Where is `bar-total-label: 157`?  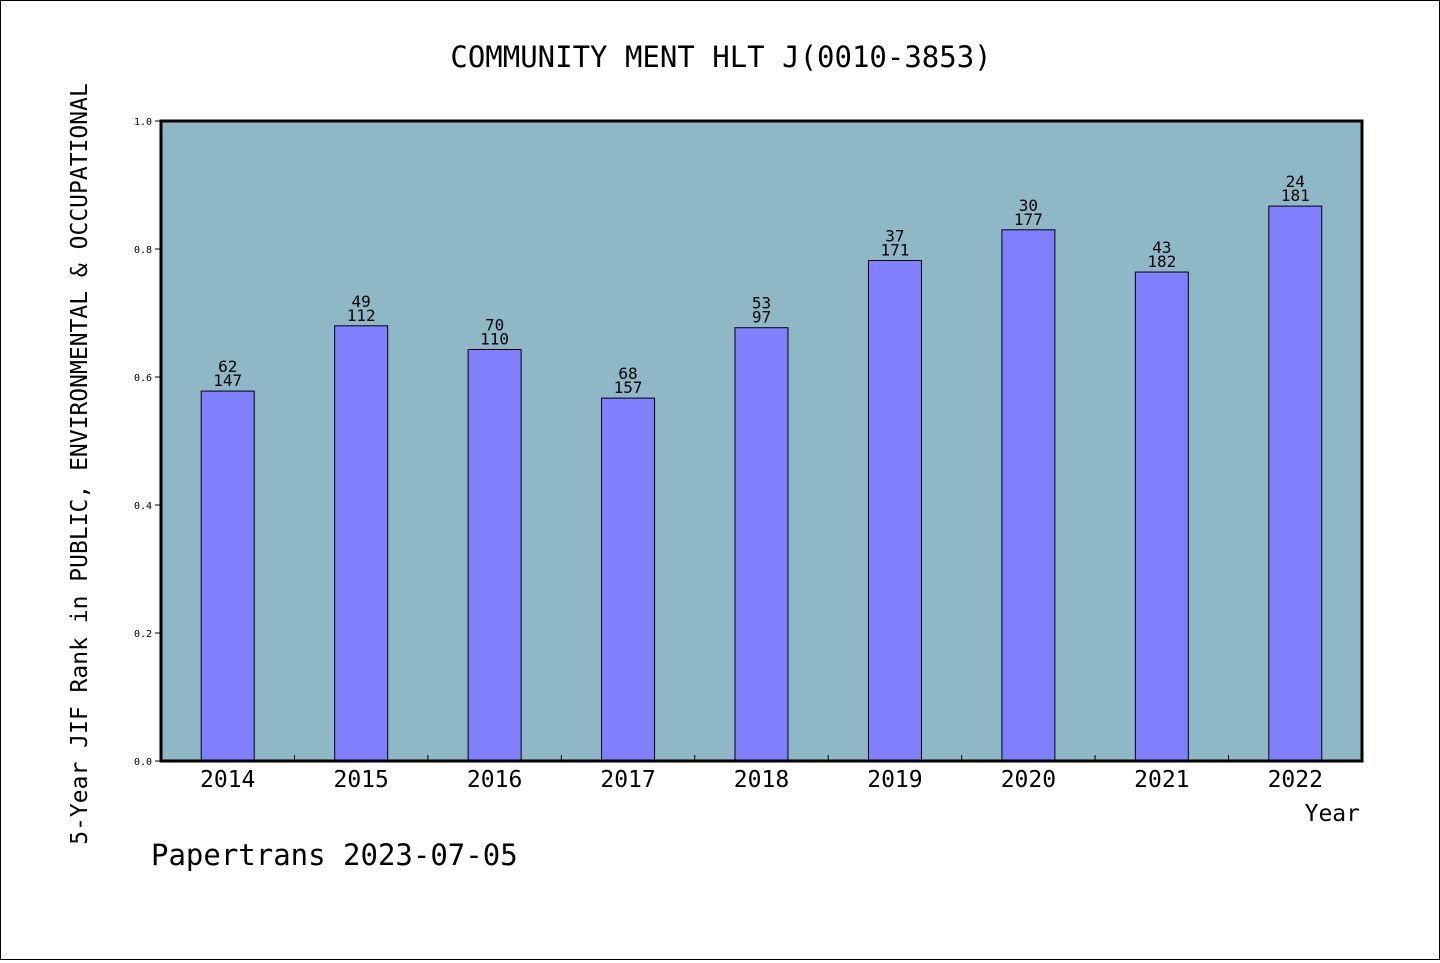
bar-total-label: 157 is located at coordinates (628, 387).